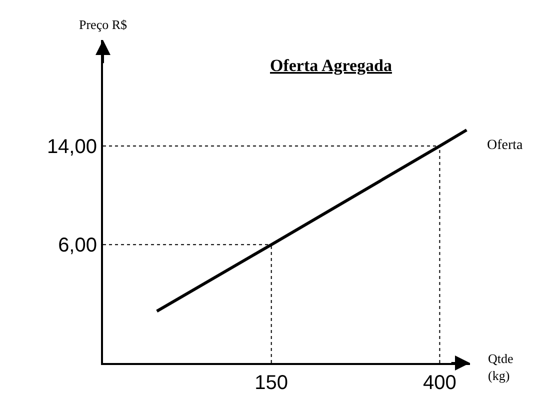 The image size is (558, 408). Describe the element at coordinates (103, 24) in the screenshot. I see `y-axis-title: Preço R$` at that location.